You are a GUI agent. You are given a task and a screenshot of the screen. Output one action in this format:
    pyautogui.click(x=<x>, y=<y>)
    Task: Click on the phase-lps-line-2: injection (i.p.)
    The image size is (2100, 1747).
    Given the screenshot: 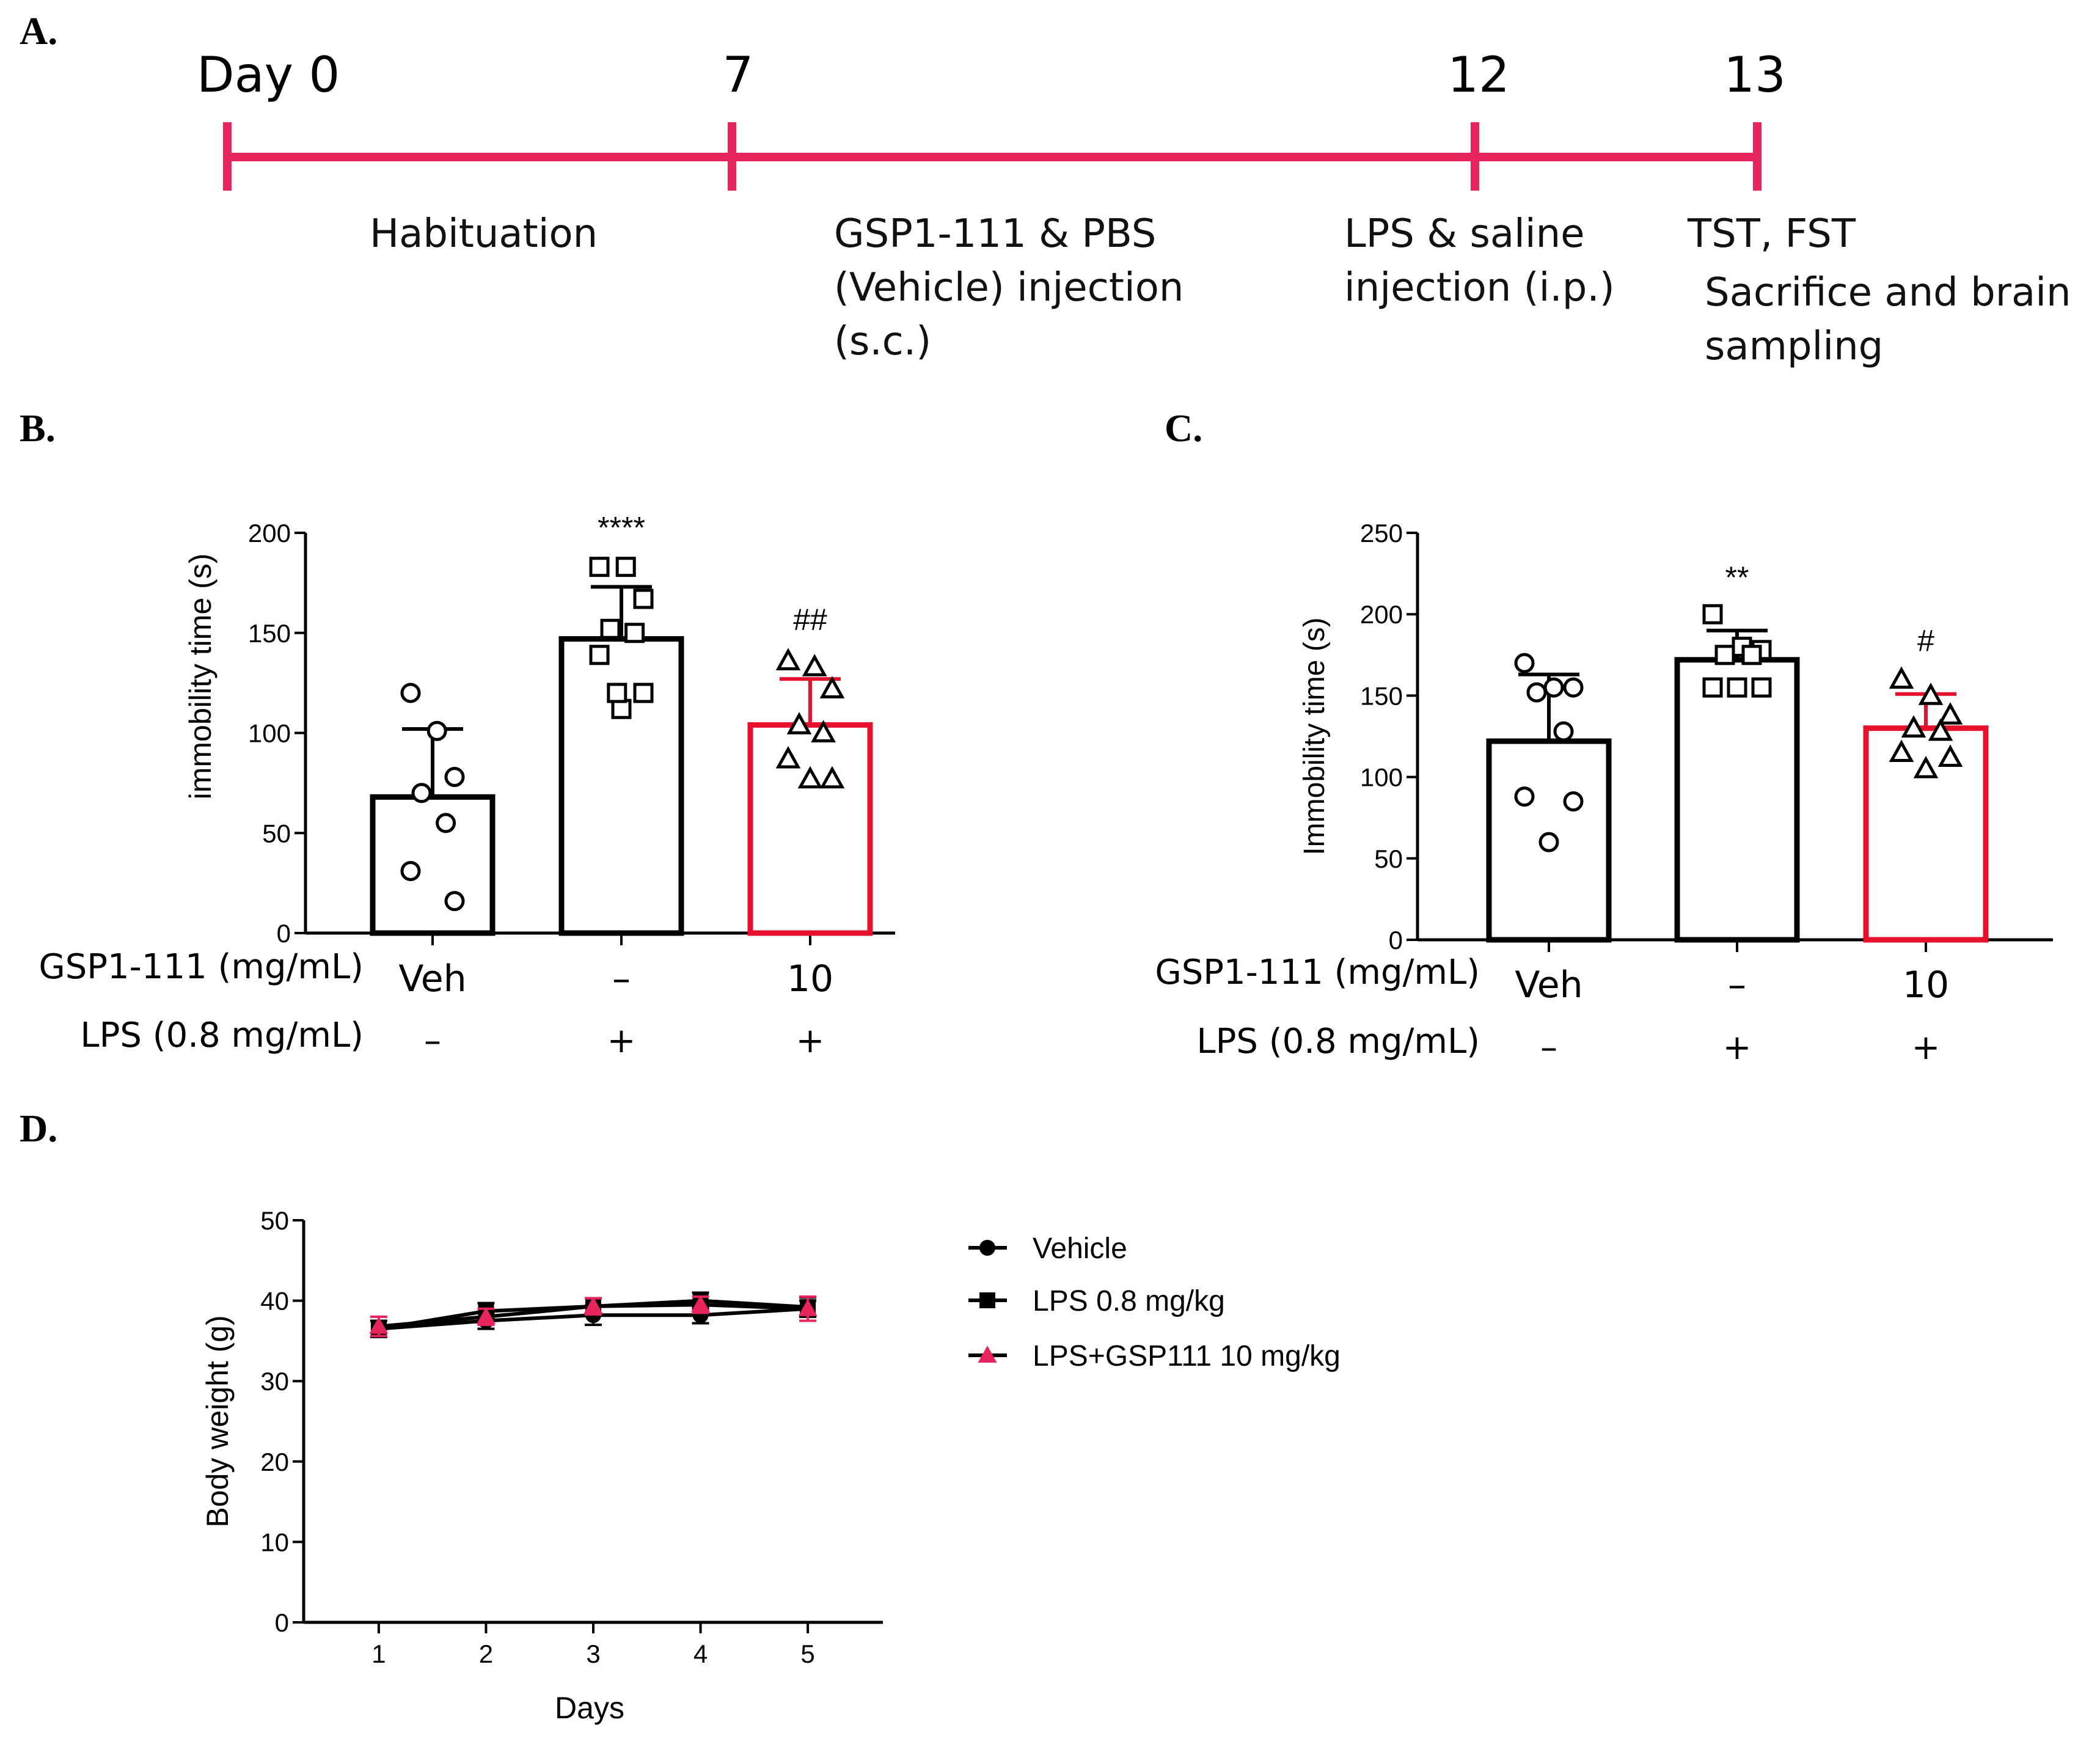 What is the action you would take?
    pyautogui.click(x=1479, y=287)
    